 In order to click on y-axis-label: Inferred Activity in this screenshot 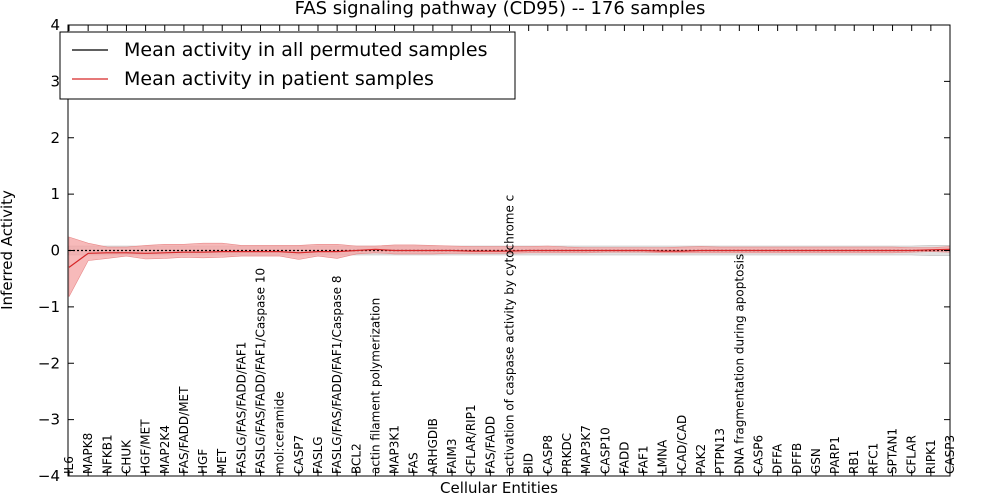, I will do `click(8, 250)`.